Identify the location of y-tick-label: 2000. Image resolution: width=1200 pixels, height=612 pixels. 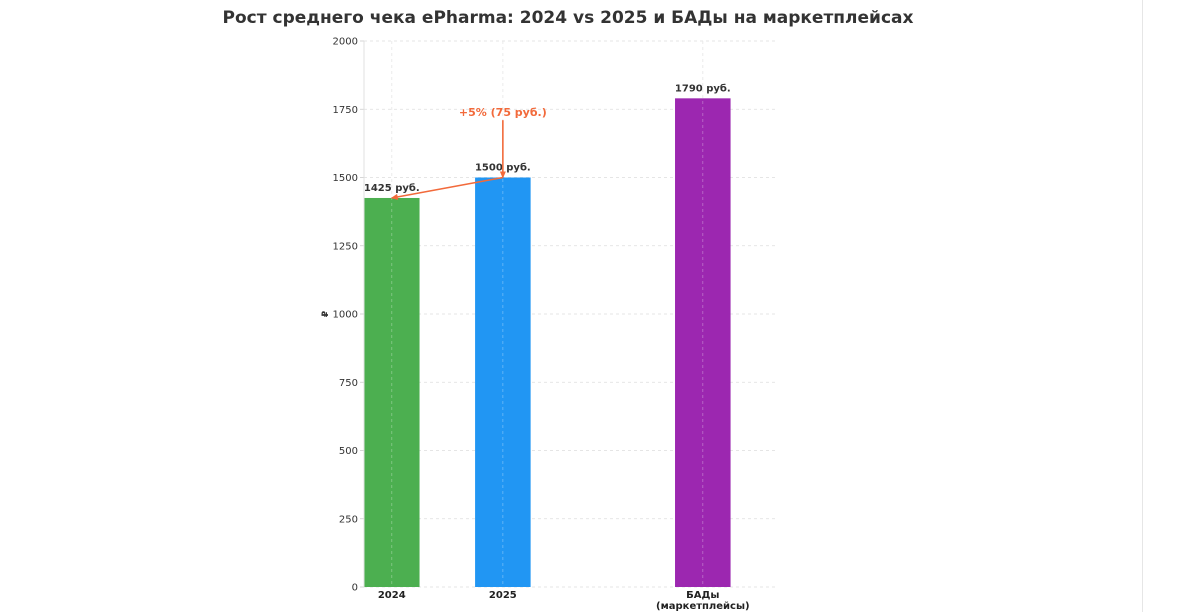
(345, 42).